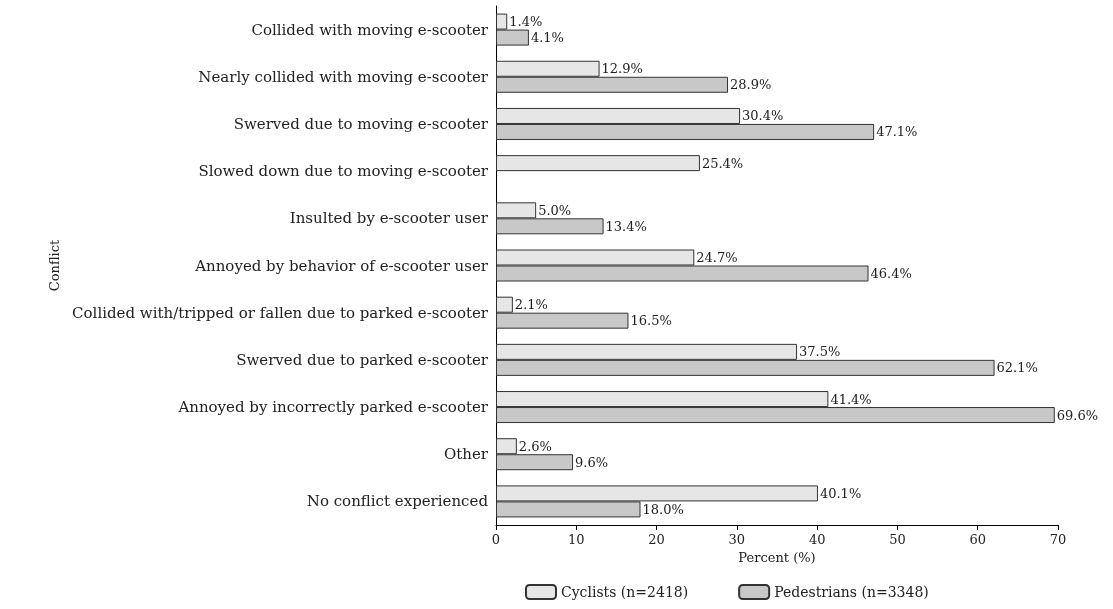 This screenshot has width=1113, height=609. What do you see at coordinates (592, 462) in the screenshot?
I see `data-label: 9.6%` at bounding box center [592, 462].